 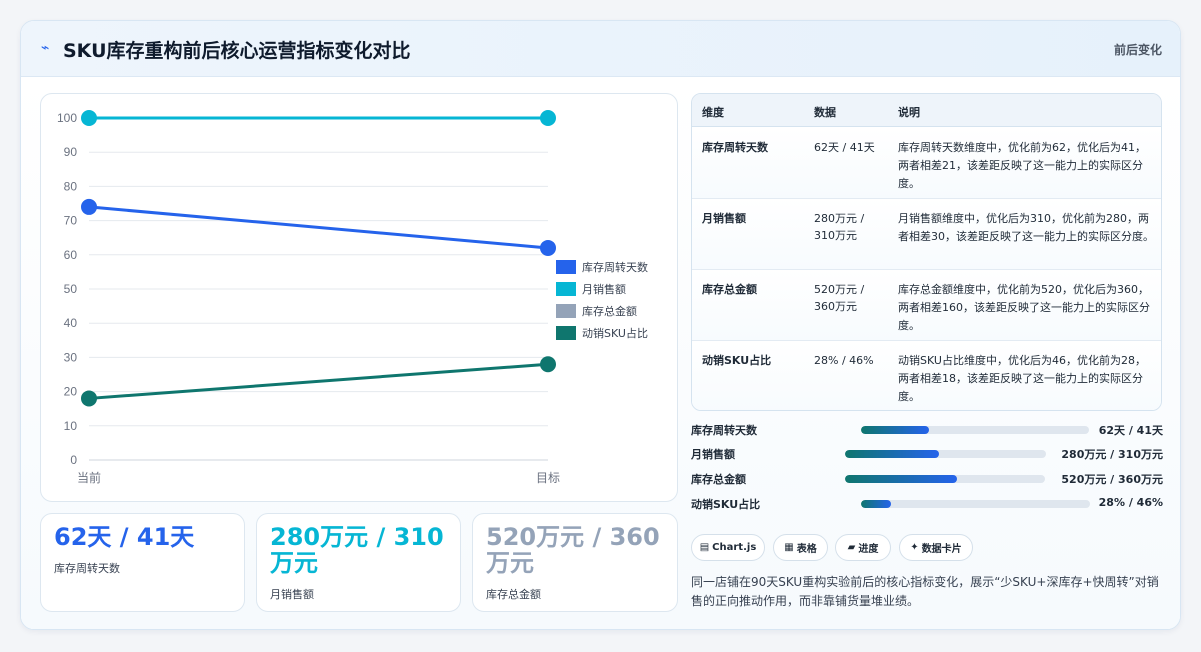 I want to click on kpi-label: 库存周转天数, so click(x=87, y=568).